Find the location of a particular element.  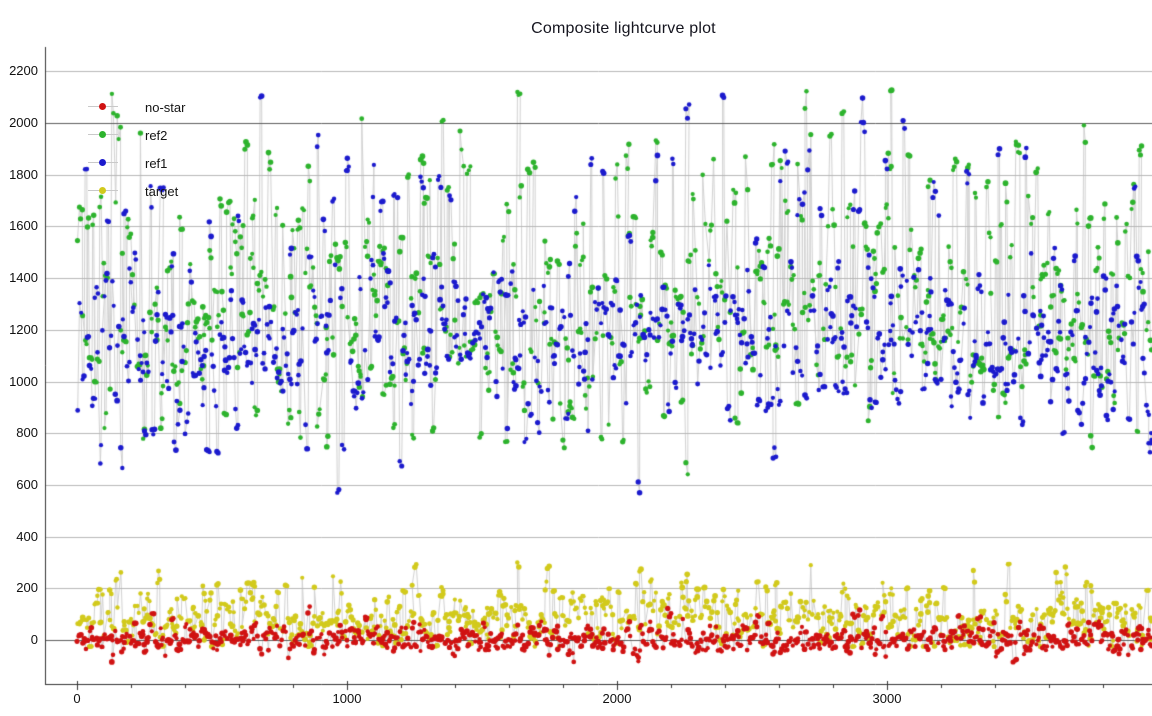

y-tick-label: 600 is located at coordinates (27, 484).